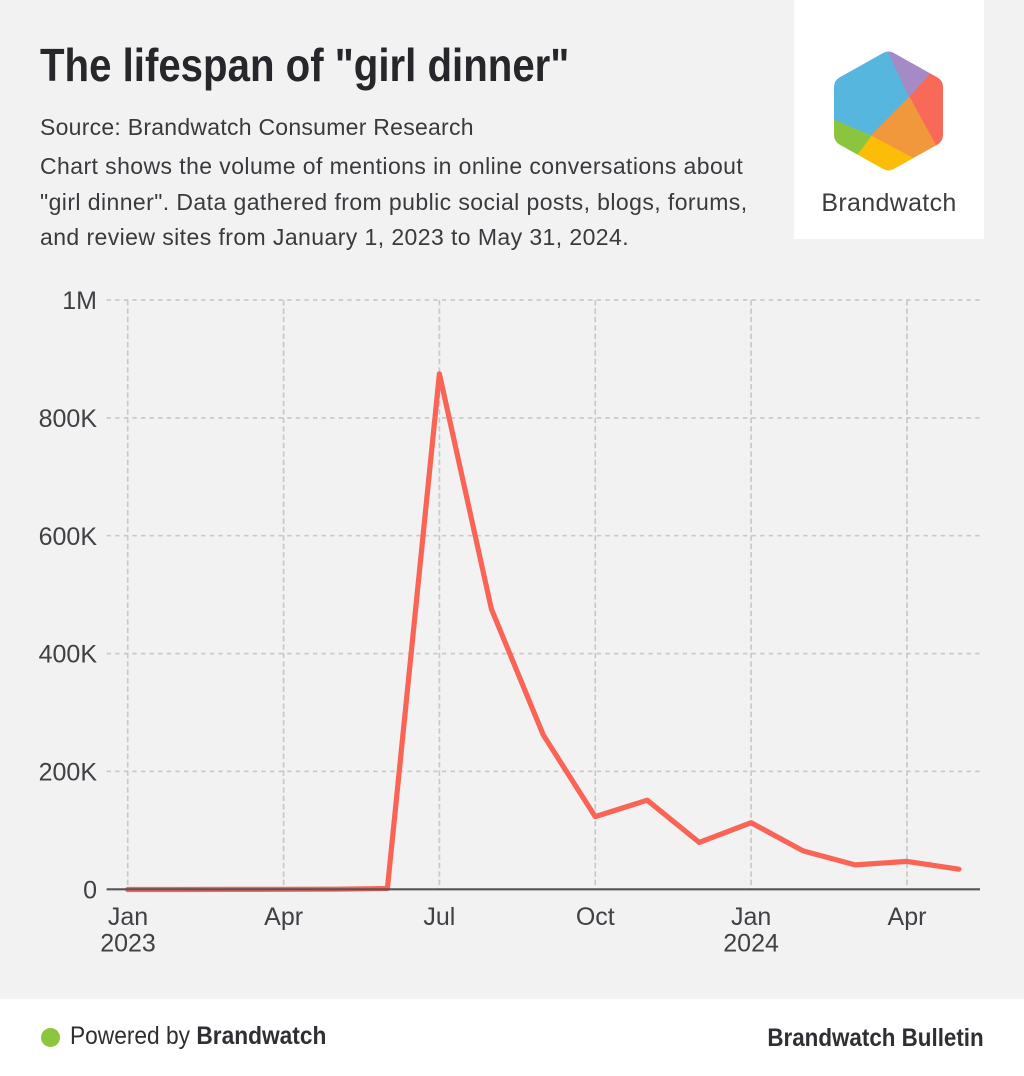 Image resolution: width=1024 pixels, height=1076 pixels. What do you see at coordinates (68, 655) in the screenshot?
I see `svg-text: 400K` at bounding box center [68, 655].